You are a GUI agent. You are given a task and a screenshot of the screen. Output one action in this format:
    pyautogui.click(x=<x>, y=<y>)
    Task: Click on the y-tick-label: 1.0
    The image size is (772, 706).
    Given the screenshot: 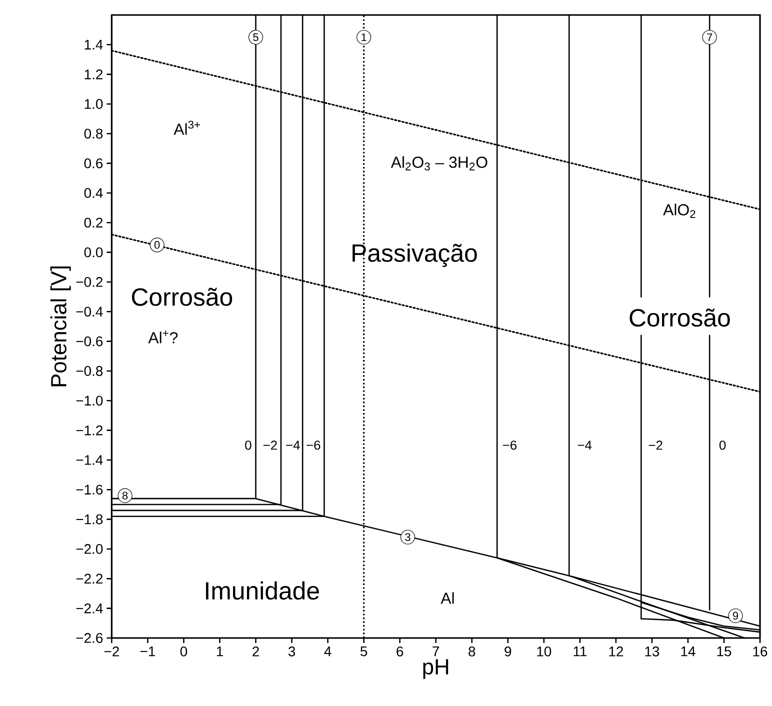 What is the action you would take?
    pyautogui.click(x=93, y=104)
    